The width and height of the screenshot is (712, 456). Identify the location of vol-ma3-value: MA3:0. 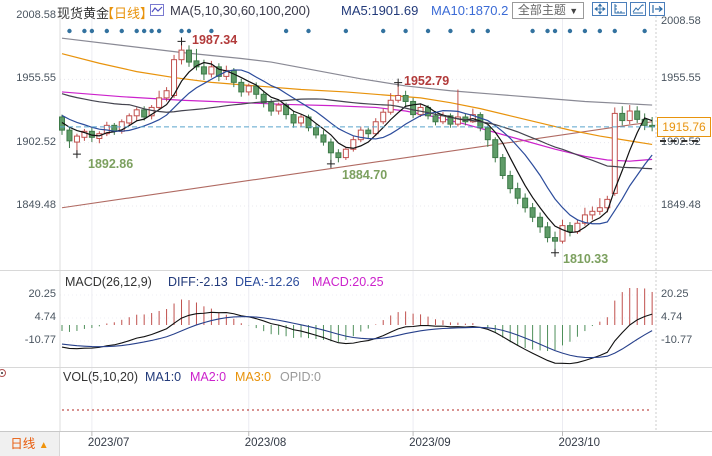
(253, 377).